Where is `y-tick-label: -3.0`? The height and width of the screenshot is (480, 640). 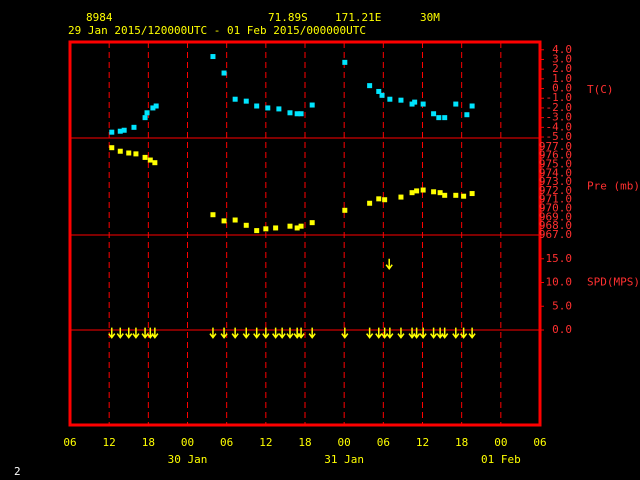 y-tick-label: -3.0 is located at coordinates (559, 117).